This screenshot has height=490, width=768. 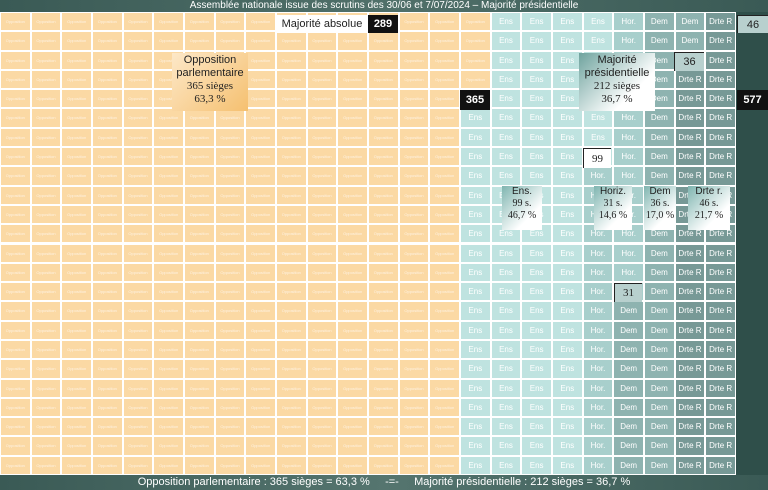 I want to click on dem-info-percent: 17,0 %, so click(x=660, y=215).